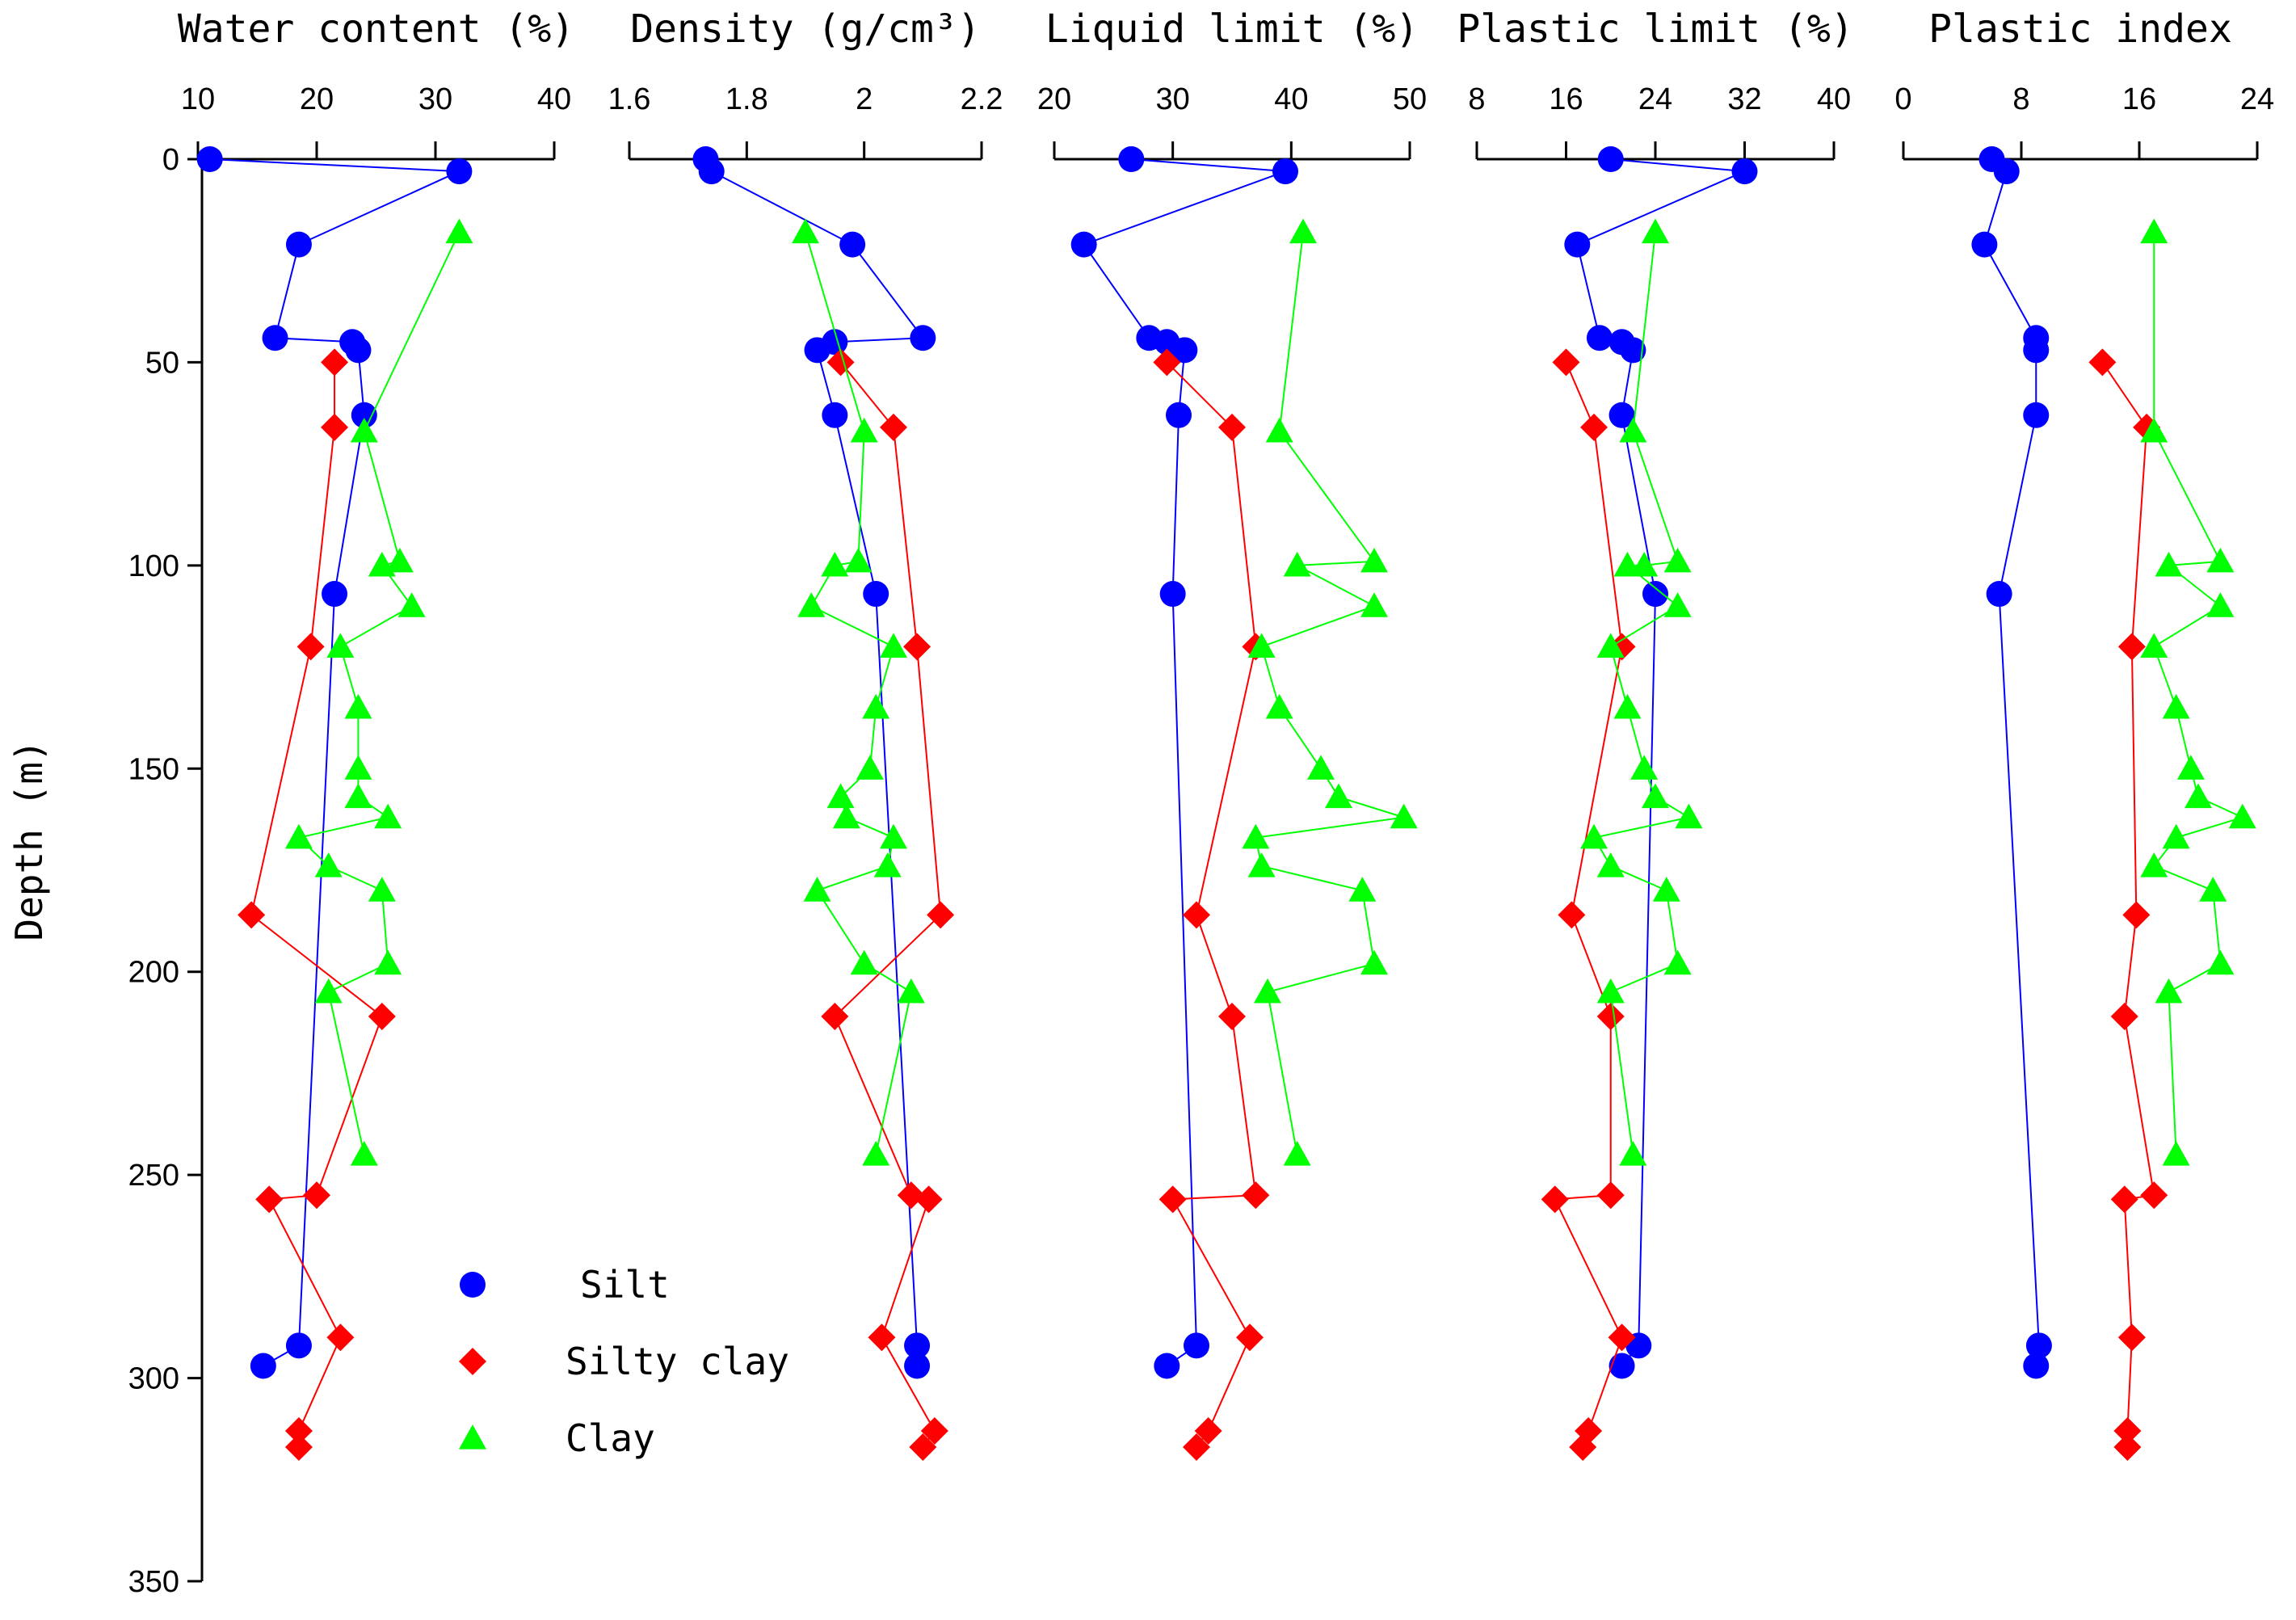 The height and width of the screenshot is (1620, 2296). What do you see at coordinates (624, 1361) in the screenshot?
I see `legend: Silt Silty clay Clay` at bounding box center [624, 1361].